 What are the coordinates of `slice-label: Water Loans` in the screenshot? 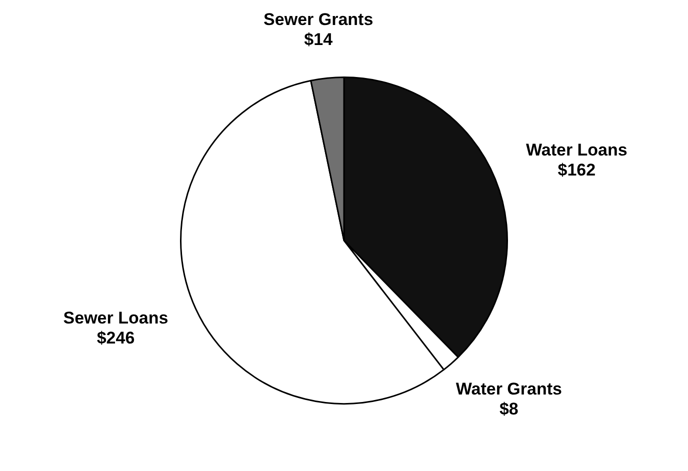 It's located at (577, 150).